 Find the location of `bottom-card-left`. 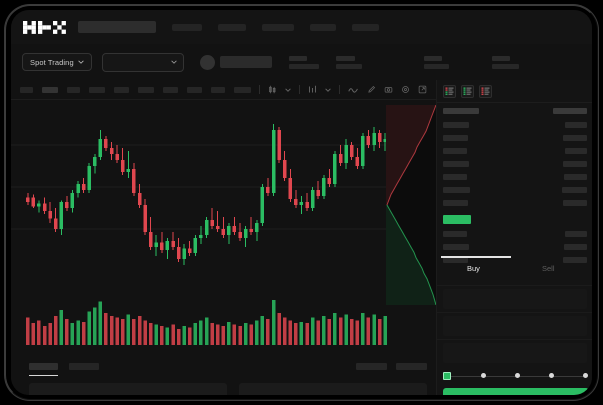

bottom-card-left is located at coordinates (128, 389).